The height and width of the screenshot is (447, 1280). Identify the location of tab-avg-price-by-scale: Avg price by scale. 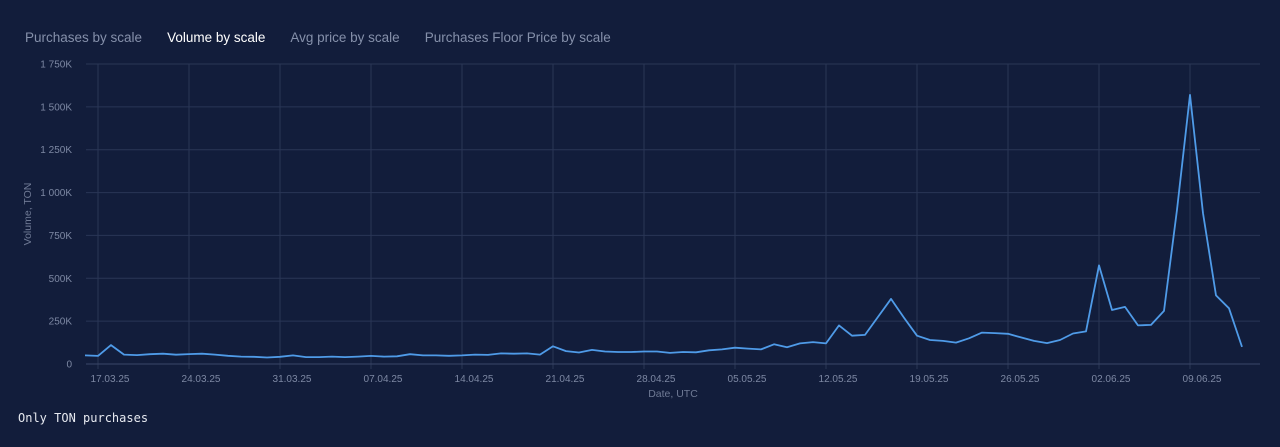
(345, 37).